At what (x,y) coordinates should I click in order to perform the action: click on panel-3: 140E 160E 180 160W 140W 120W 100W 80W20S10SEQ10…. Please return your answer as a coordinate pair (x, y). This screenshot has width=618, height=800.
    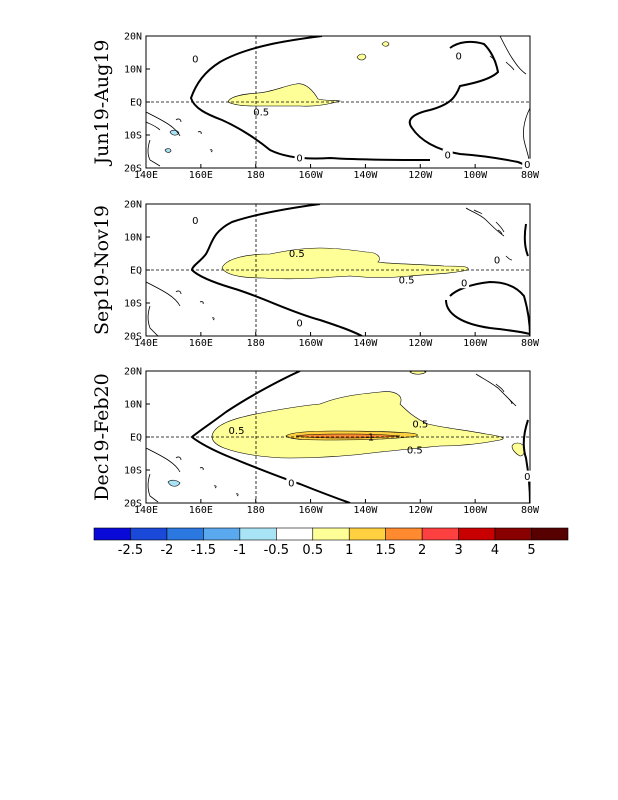
    Looking at the image, I should click on (315, 442).